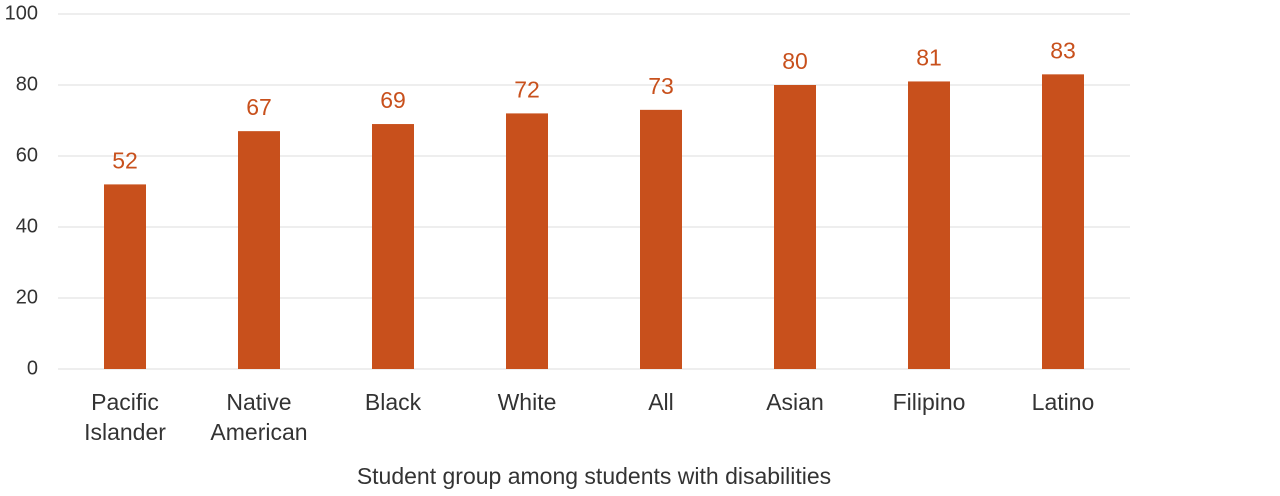 This screenshot has width=1280, height=496. I want to click on y-tick-label: 20, so click(27, 297).